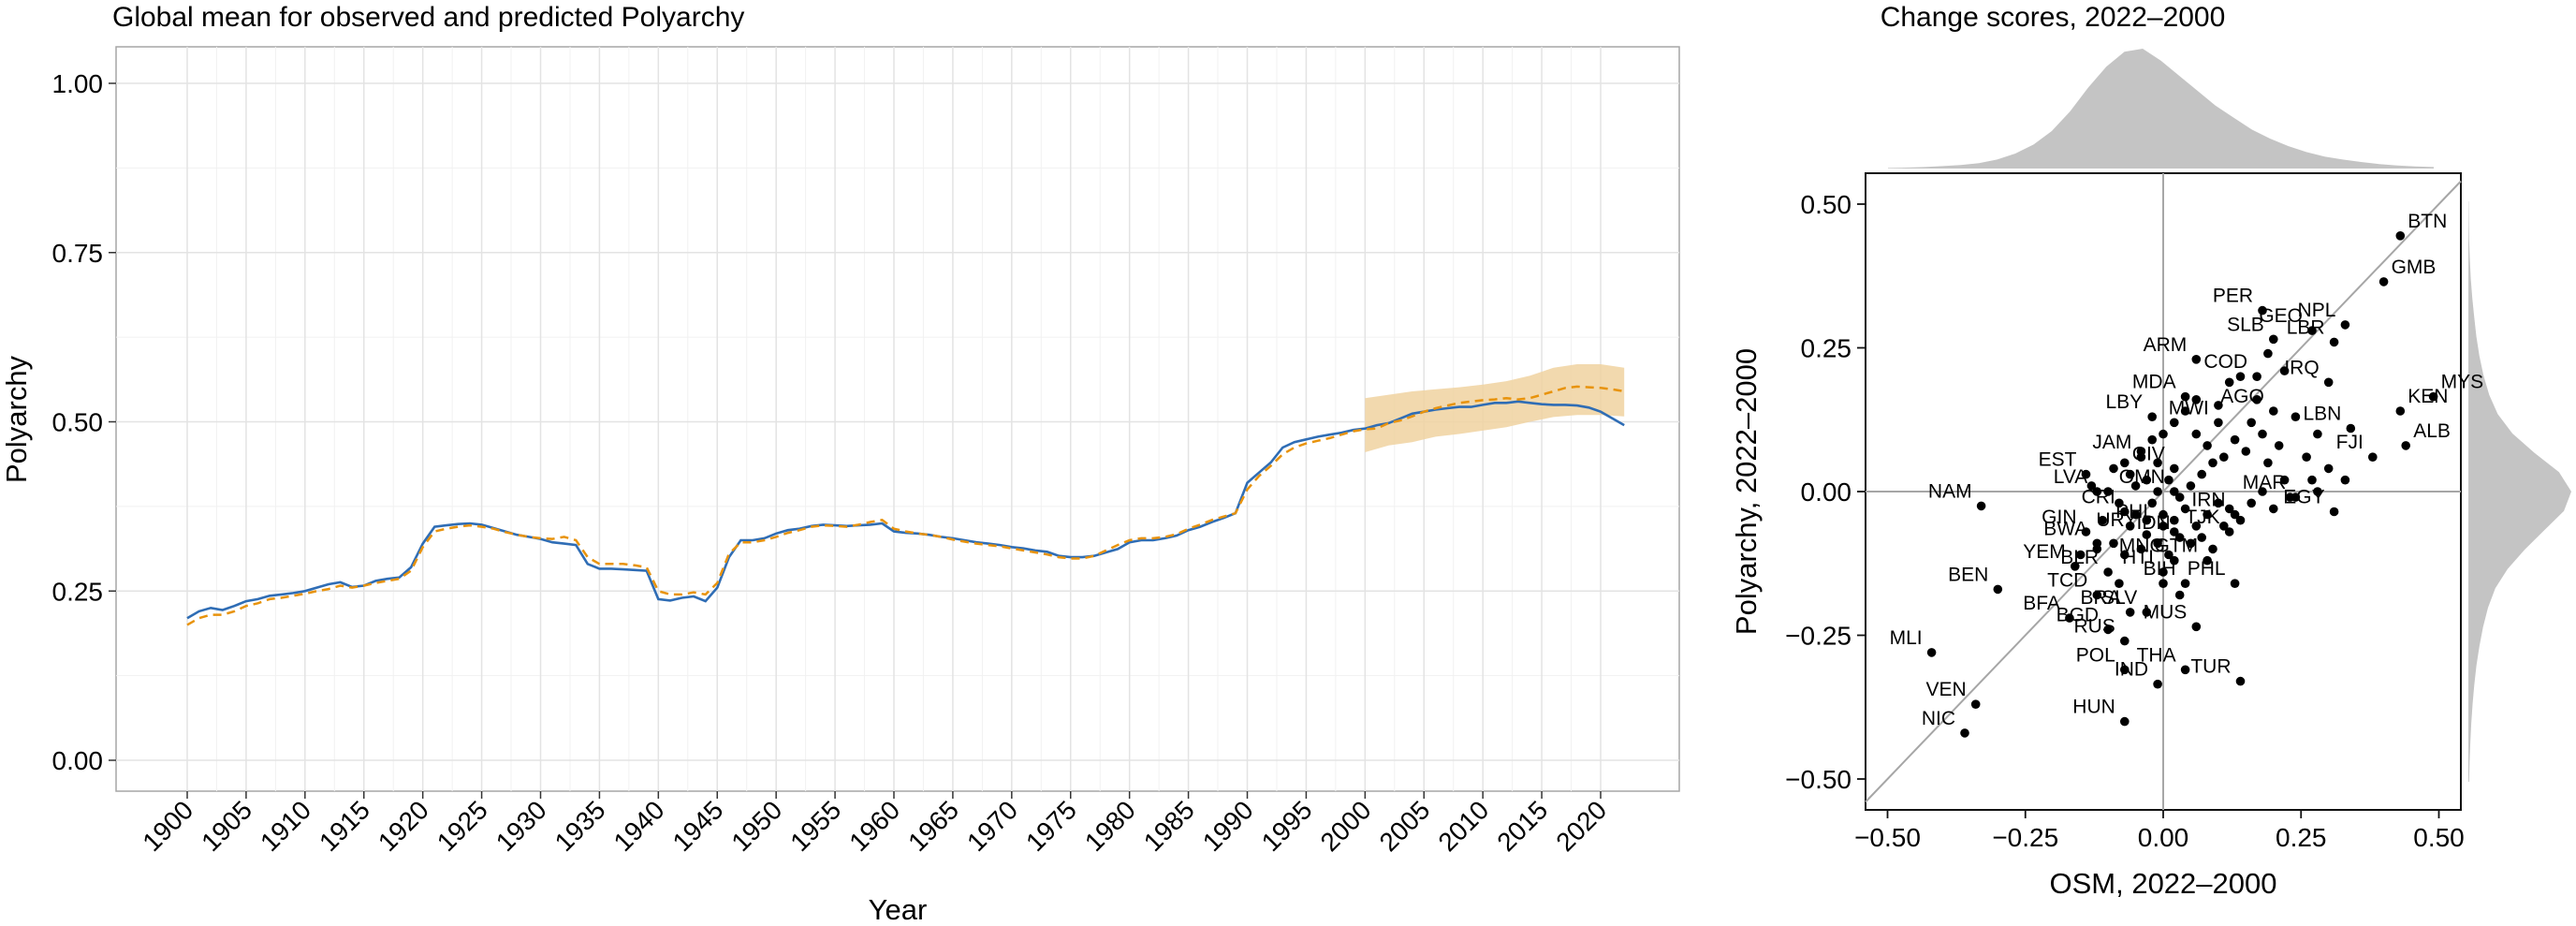 This screenshot has height=926, width=2576. What do you see at coordinates (2045, 552) in the screenshot?
I see `point-label: YEM` at bounding box center [2045, 552].